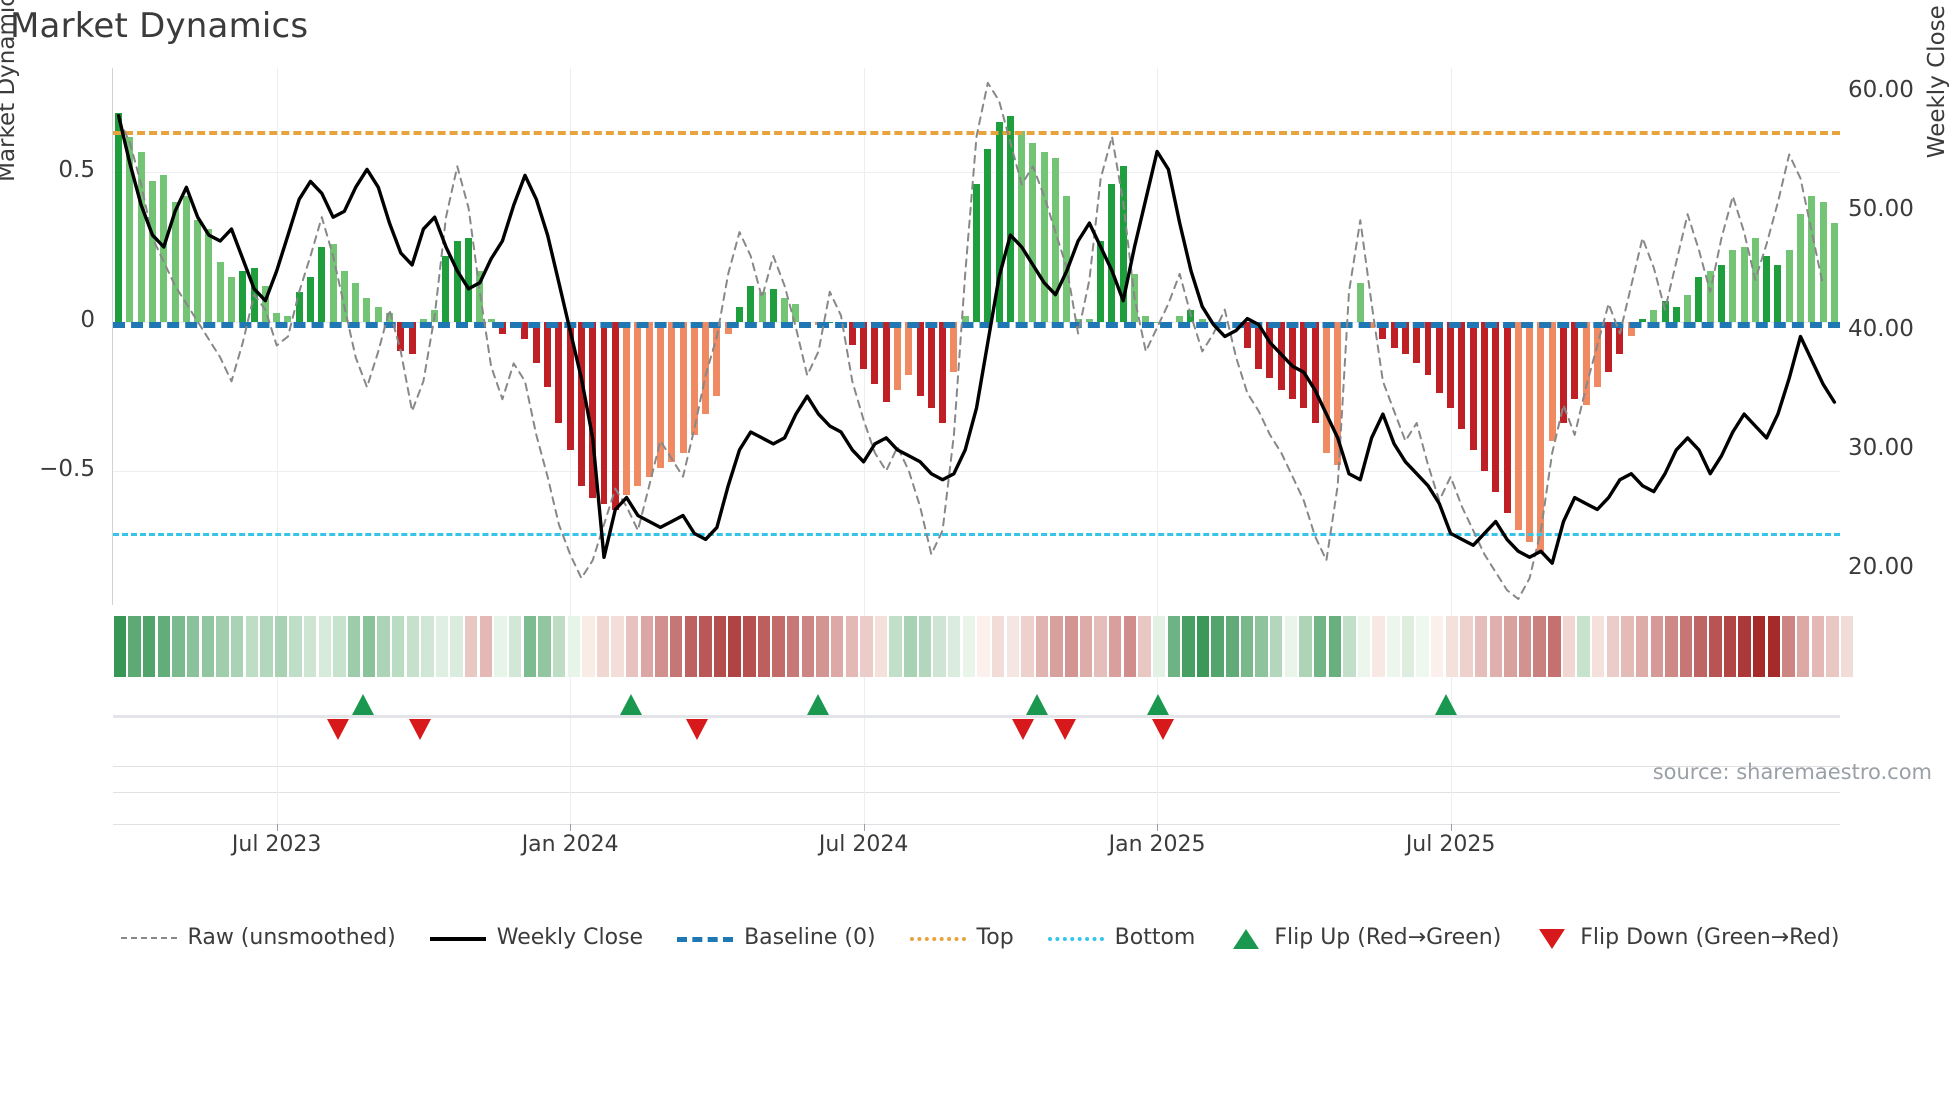 The height and width of the screenshot is (1102, 1960). I want to click on legend-item-dotted-cyan-line: Bottom, so click(1121, 937).